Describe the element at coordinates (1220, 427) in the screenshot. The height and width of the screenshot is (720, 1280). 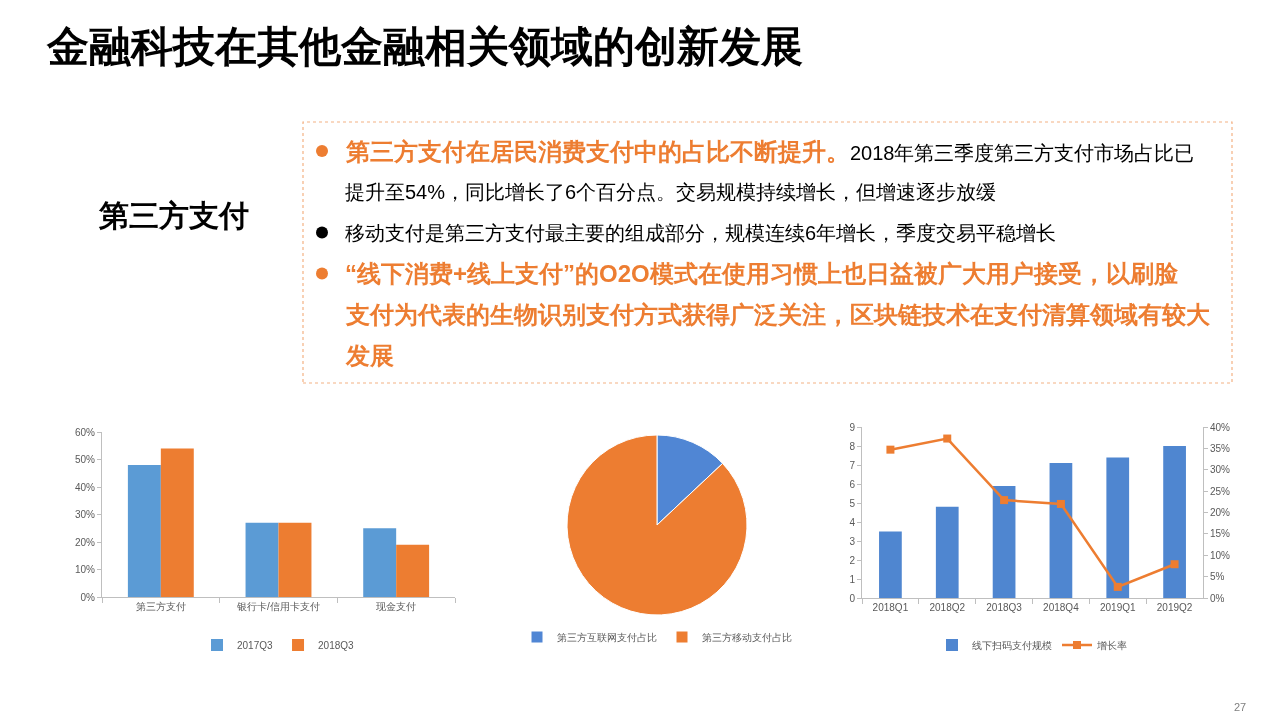
I see `y2-tick-label: 40%` at that location.